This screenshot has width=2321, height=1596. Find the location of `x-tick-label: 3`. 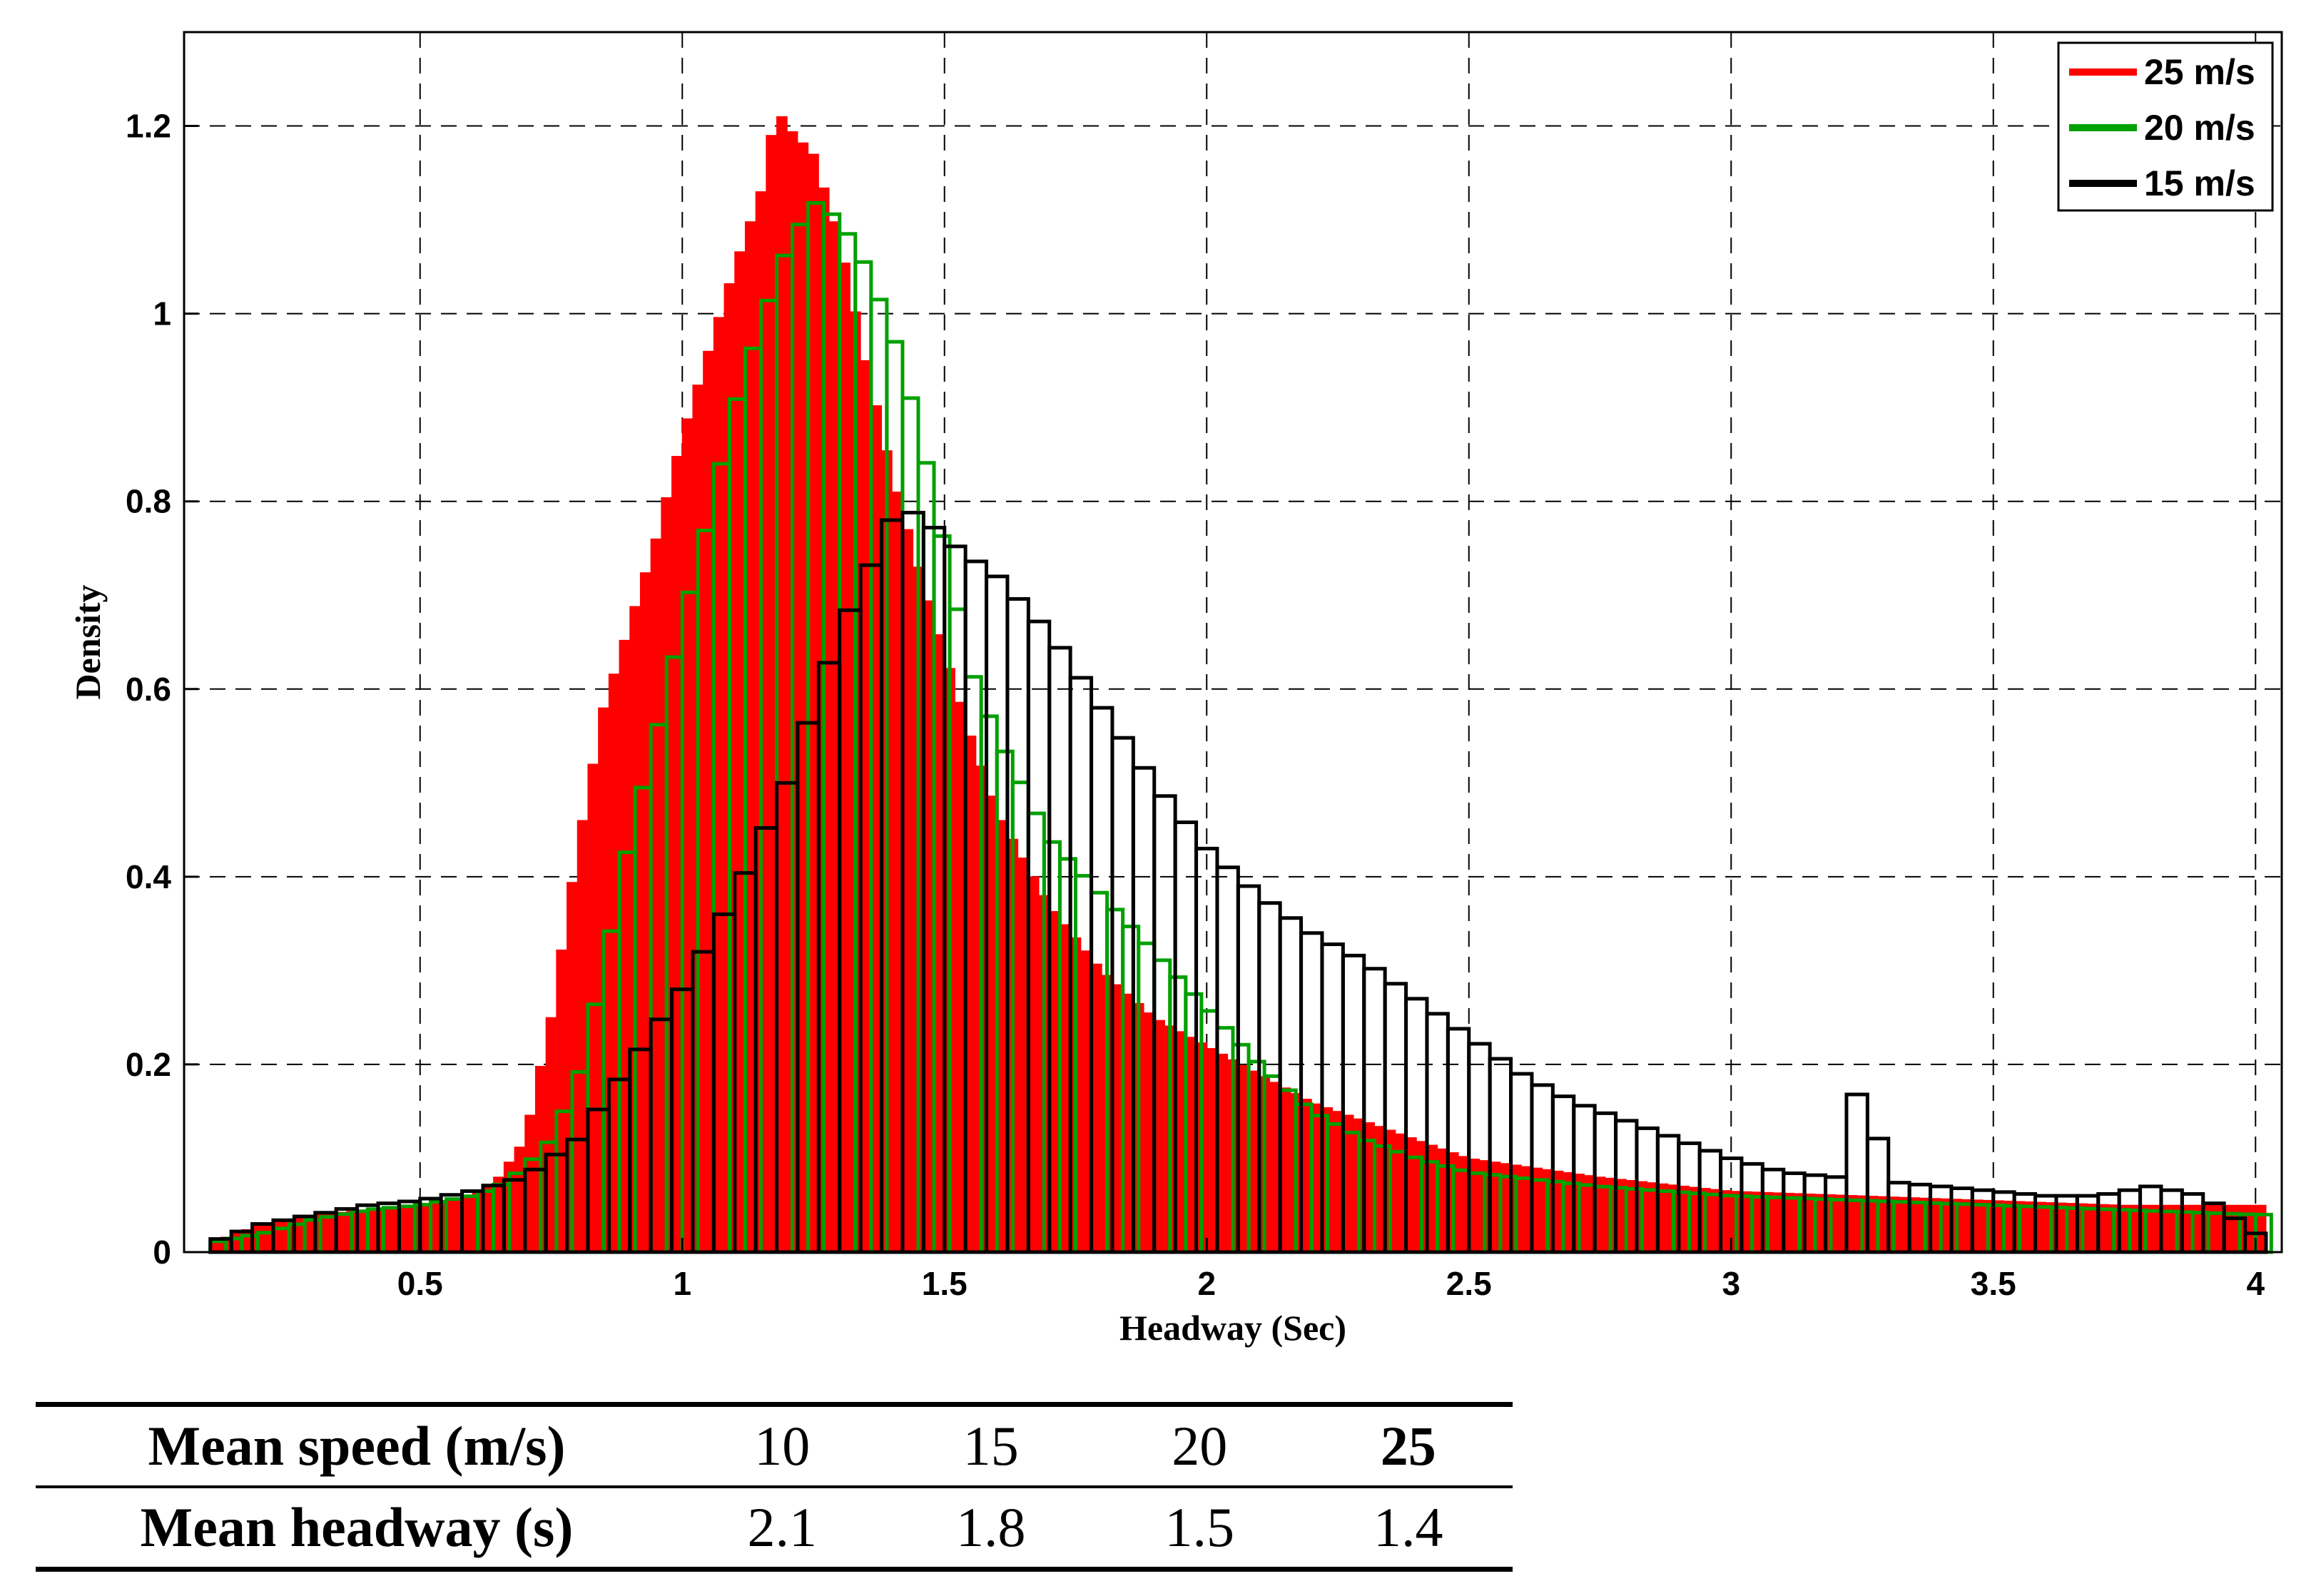

x-tick-label: 3 is located at coordinates (1731, 1283).